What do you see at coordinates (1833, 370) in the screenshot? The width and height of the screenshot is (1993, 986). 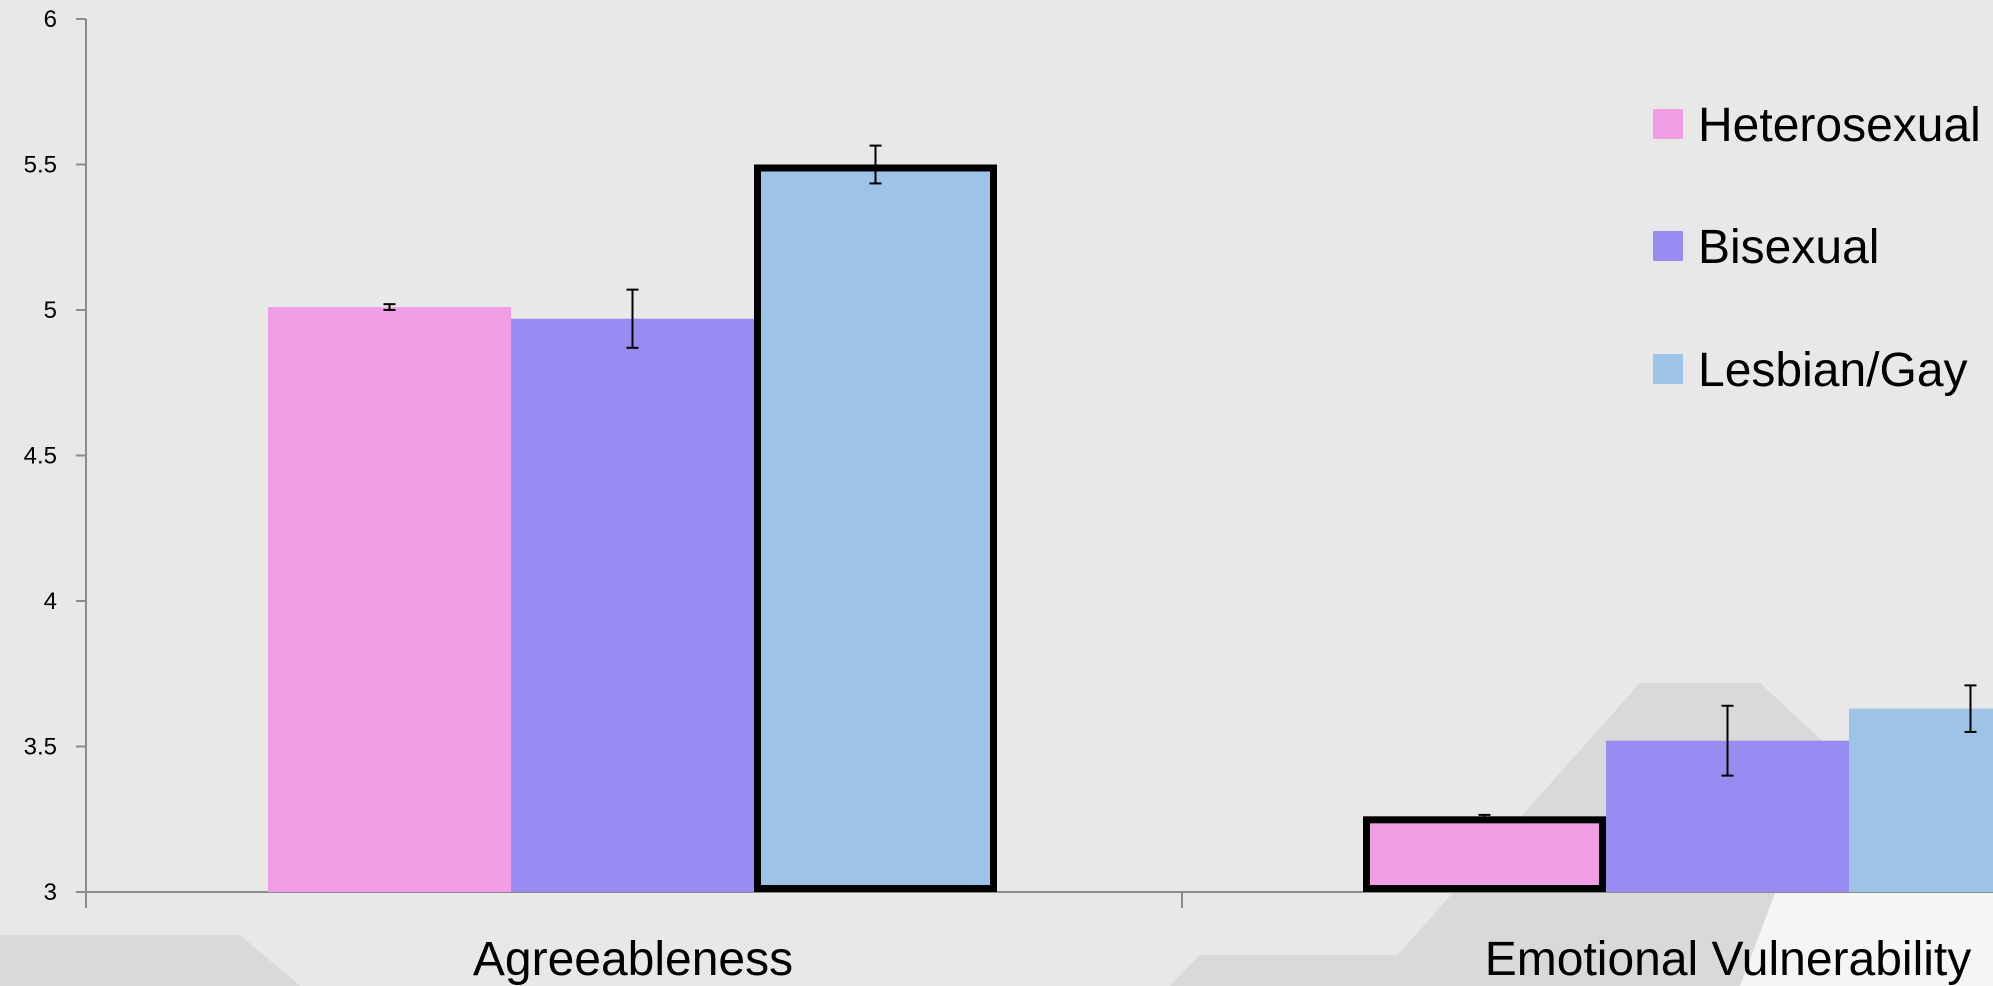 I see `legend-label: Lesbian/Gay` at bounding box center [1833, 370].